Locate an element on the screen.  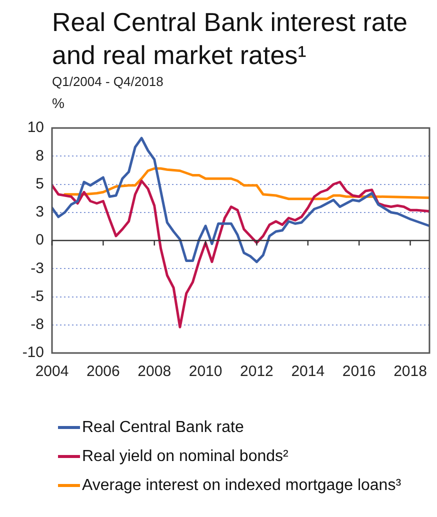
y-tick-label: 3 is located at coordinates (40, 212).